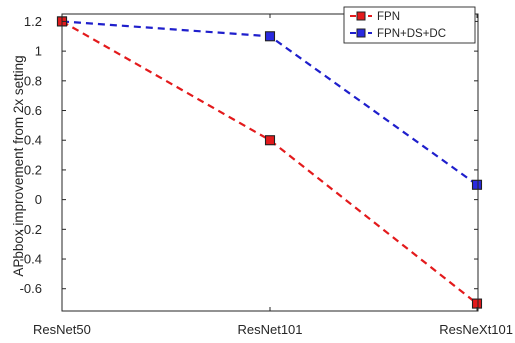  I want to click on legend: FPN FPN+DS+DC, so click(409, 25).